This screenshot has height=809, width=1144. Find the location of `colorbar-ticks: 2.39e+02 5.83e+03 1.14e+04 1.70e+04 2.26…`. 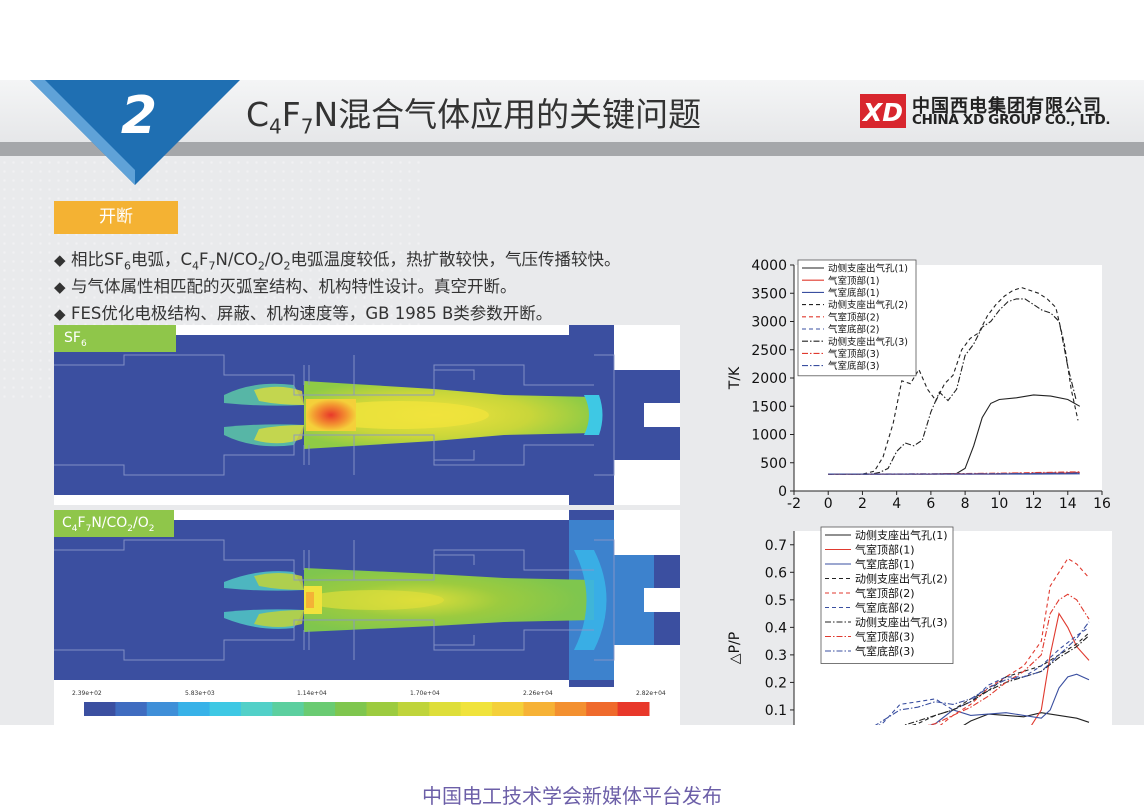

colorbar-ticks: 2.39e+02 5.83e+03 1.14e+04 1.70e+04 2.26… is located at coordinates (367, 695).